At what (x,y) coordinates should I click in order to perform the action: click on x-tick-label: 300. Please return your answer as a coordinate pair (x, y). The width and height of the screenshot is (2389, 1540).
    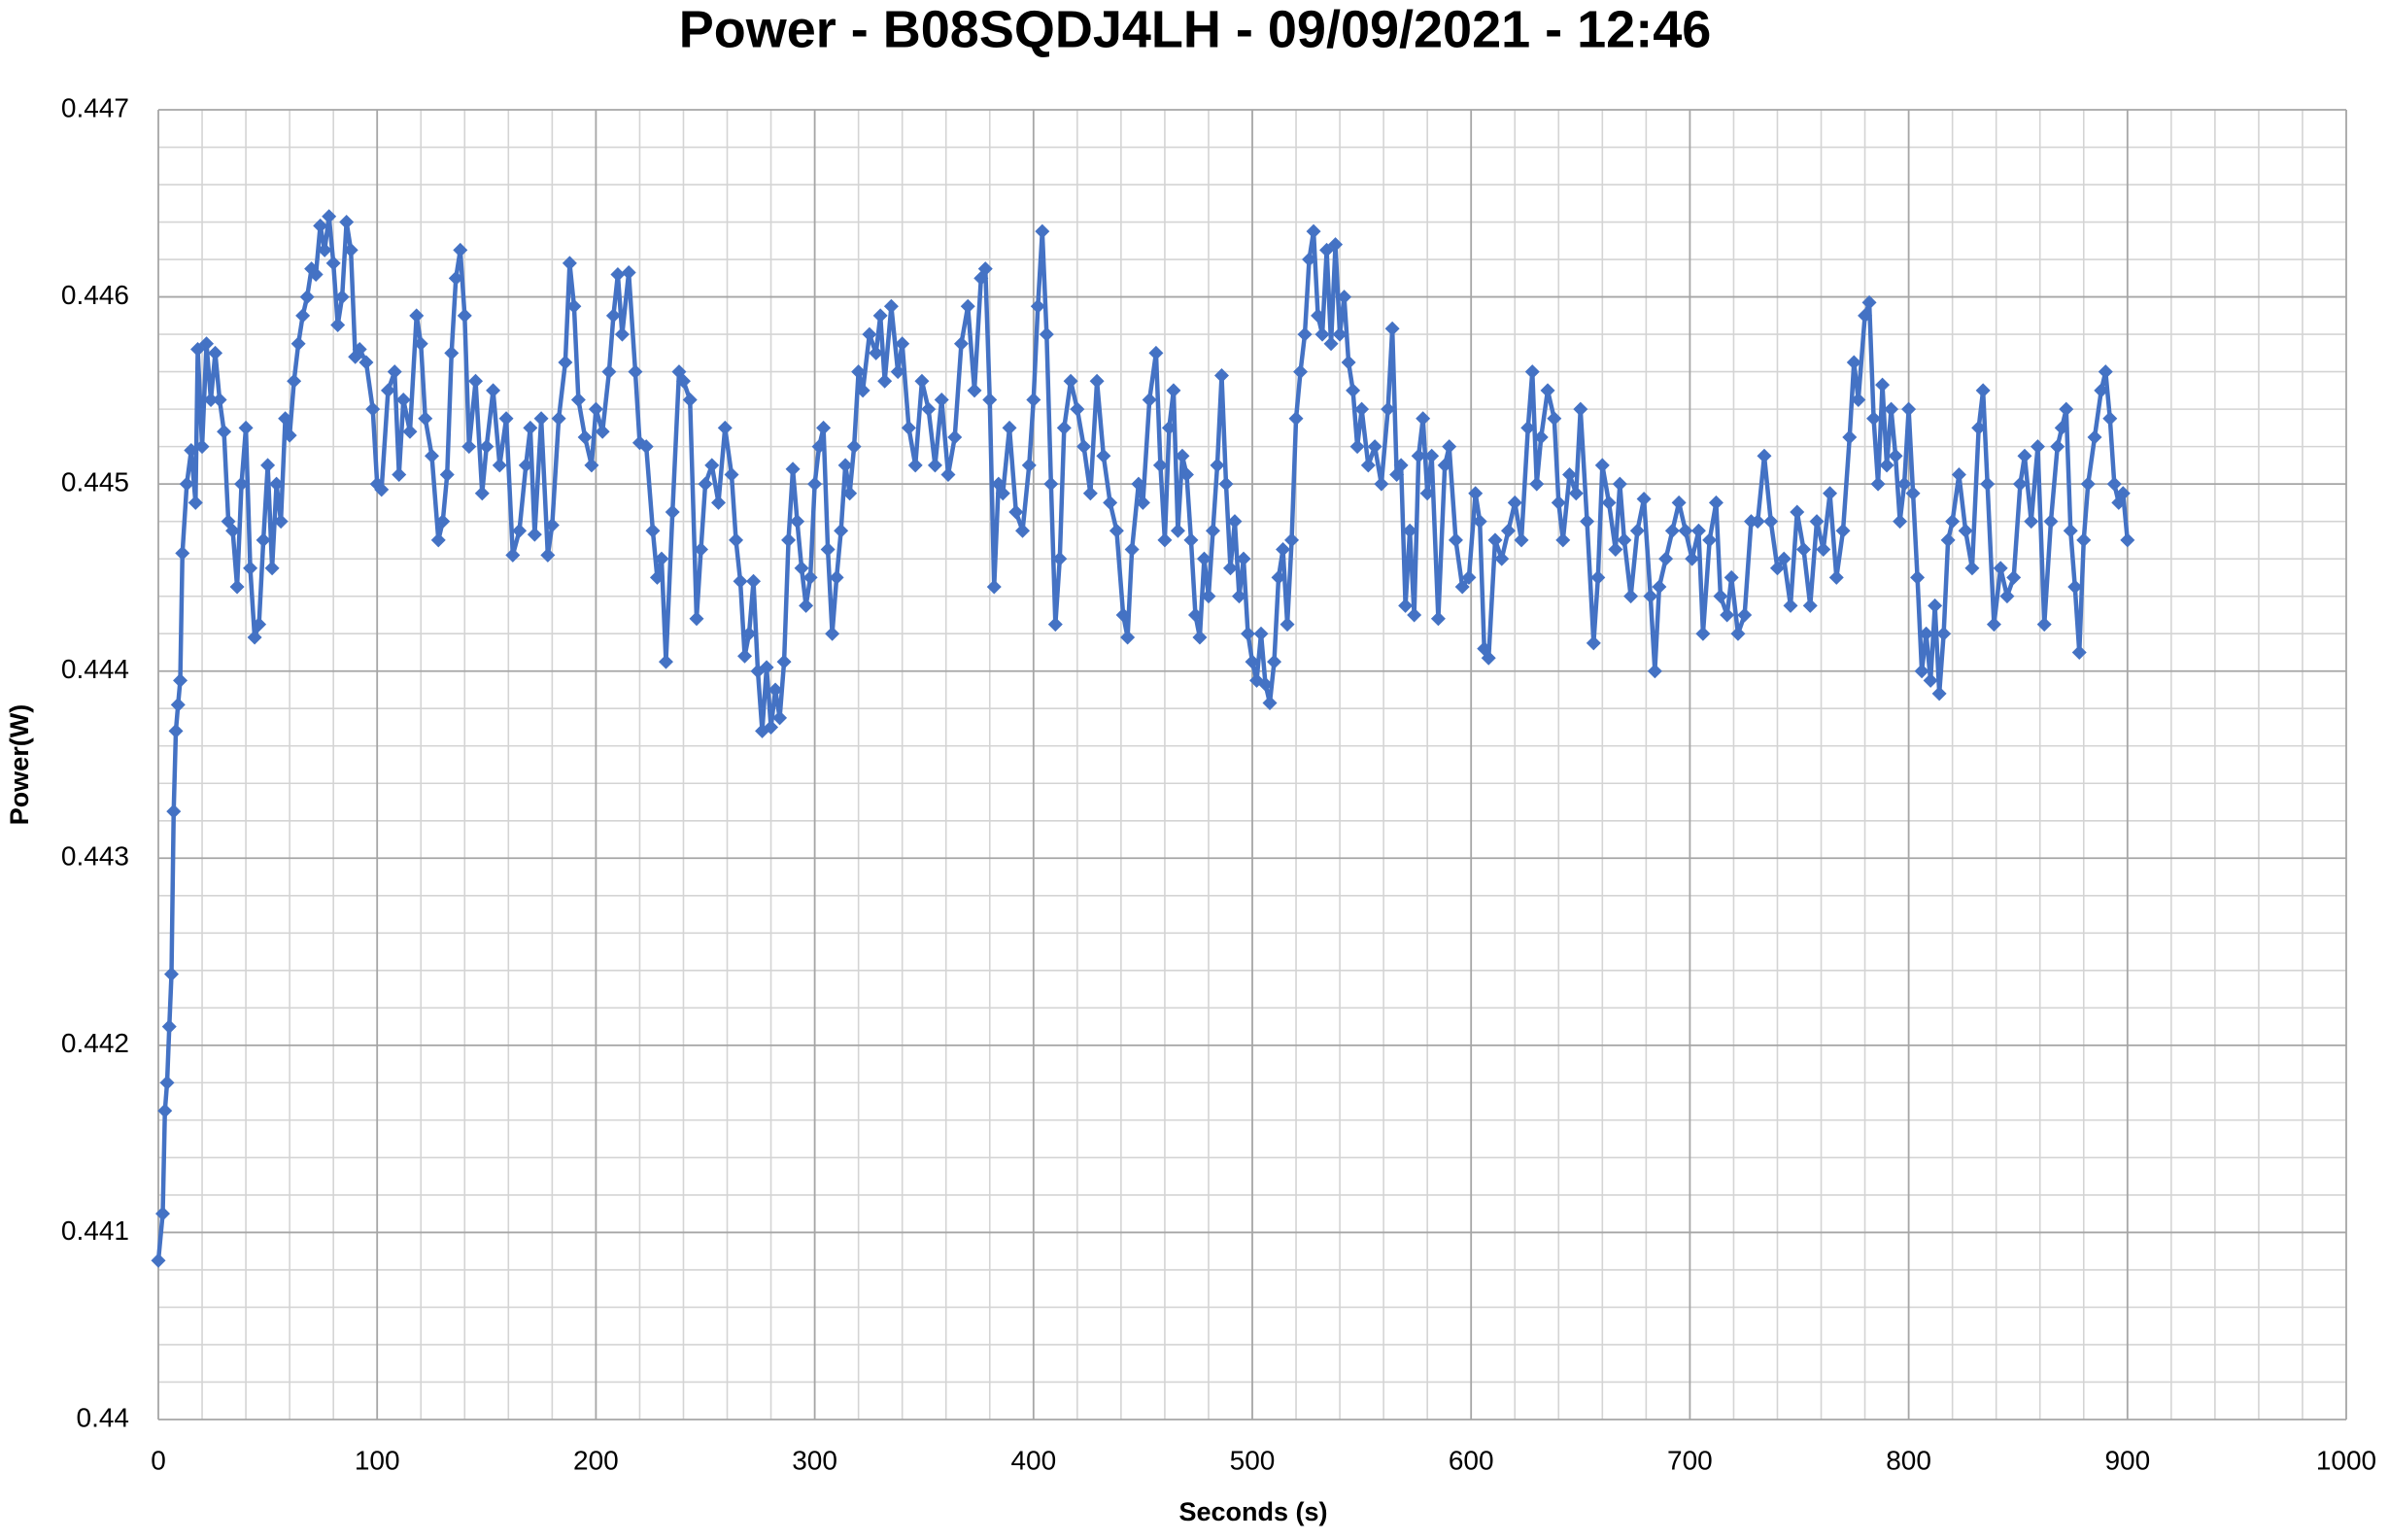
    Looking at the image, I should click on (814, 1460).